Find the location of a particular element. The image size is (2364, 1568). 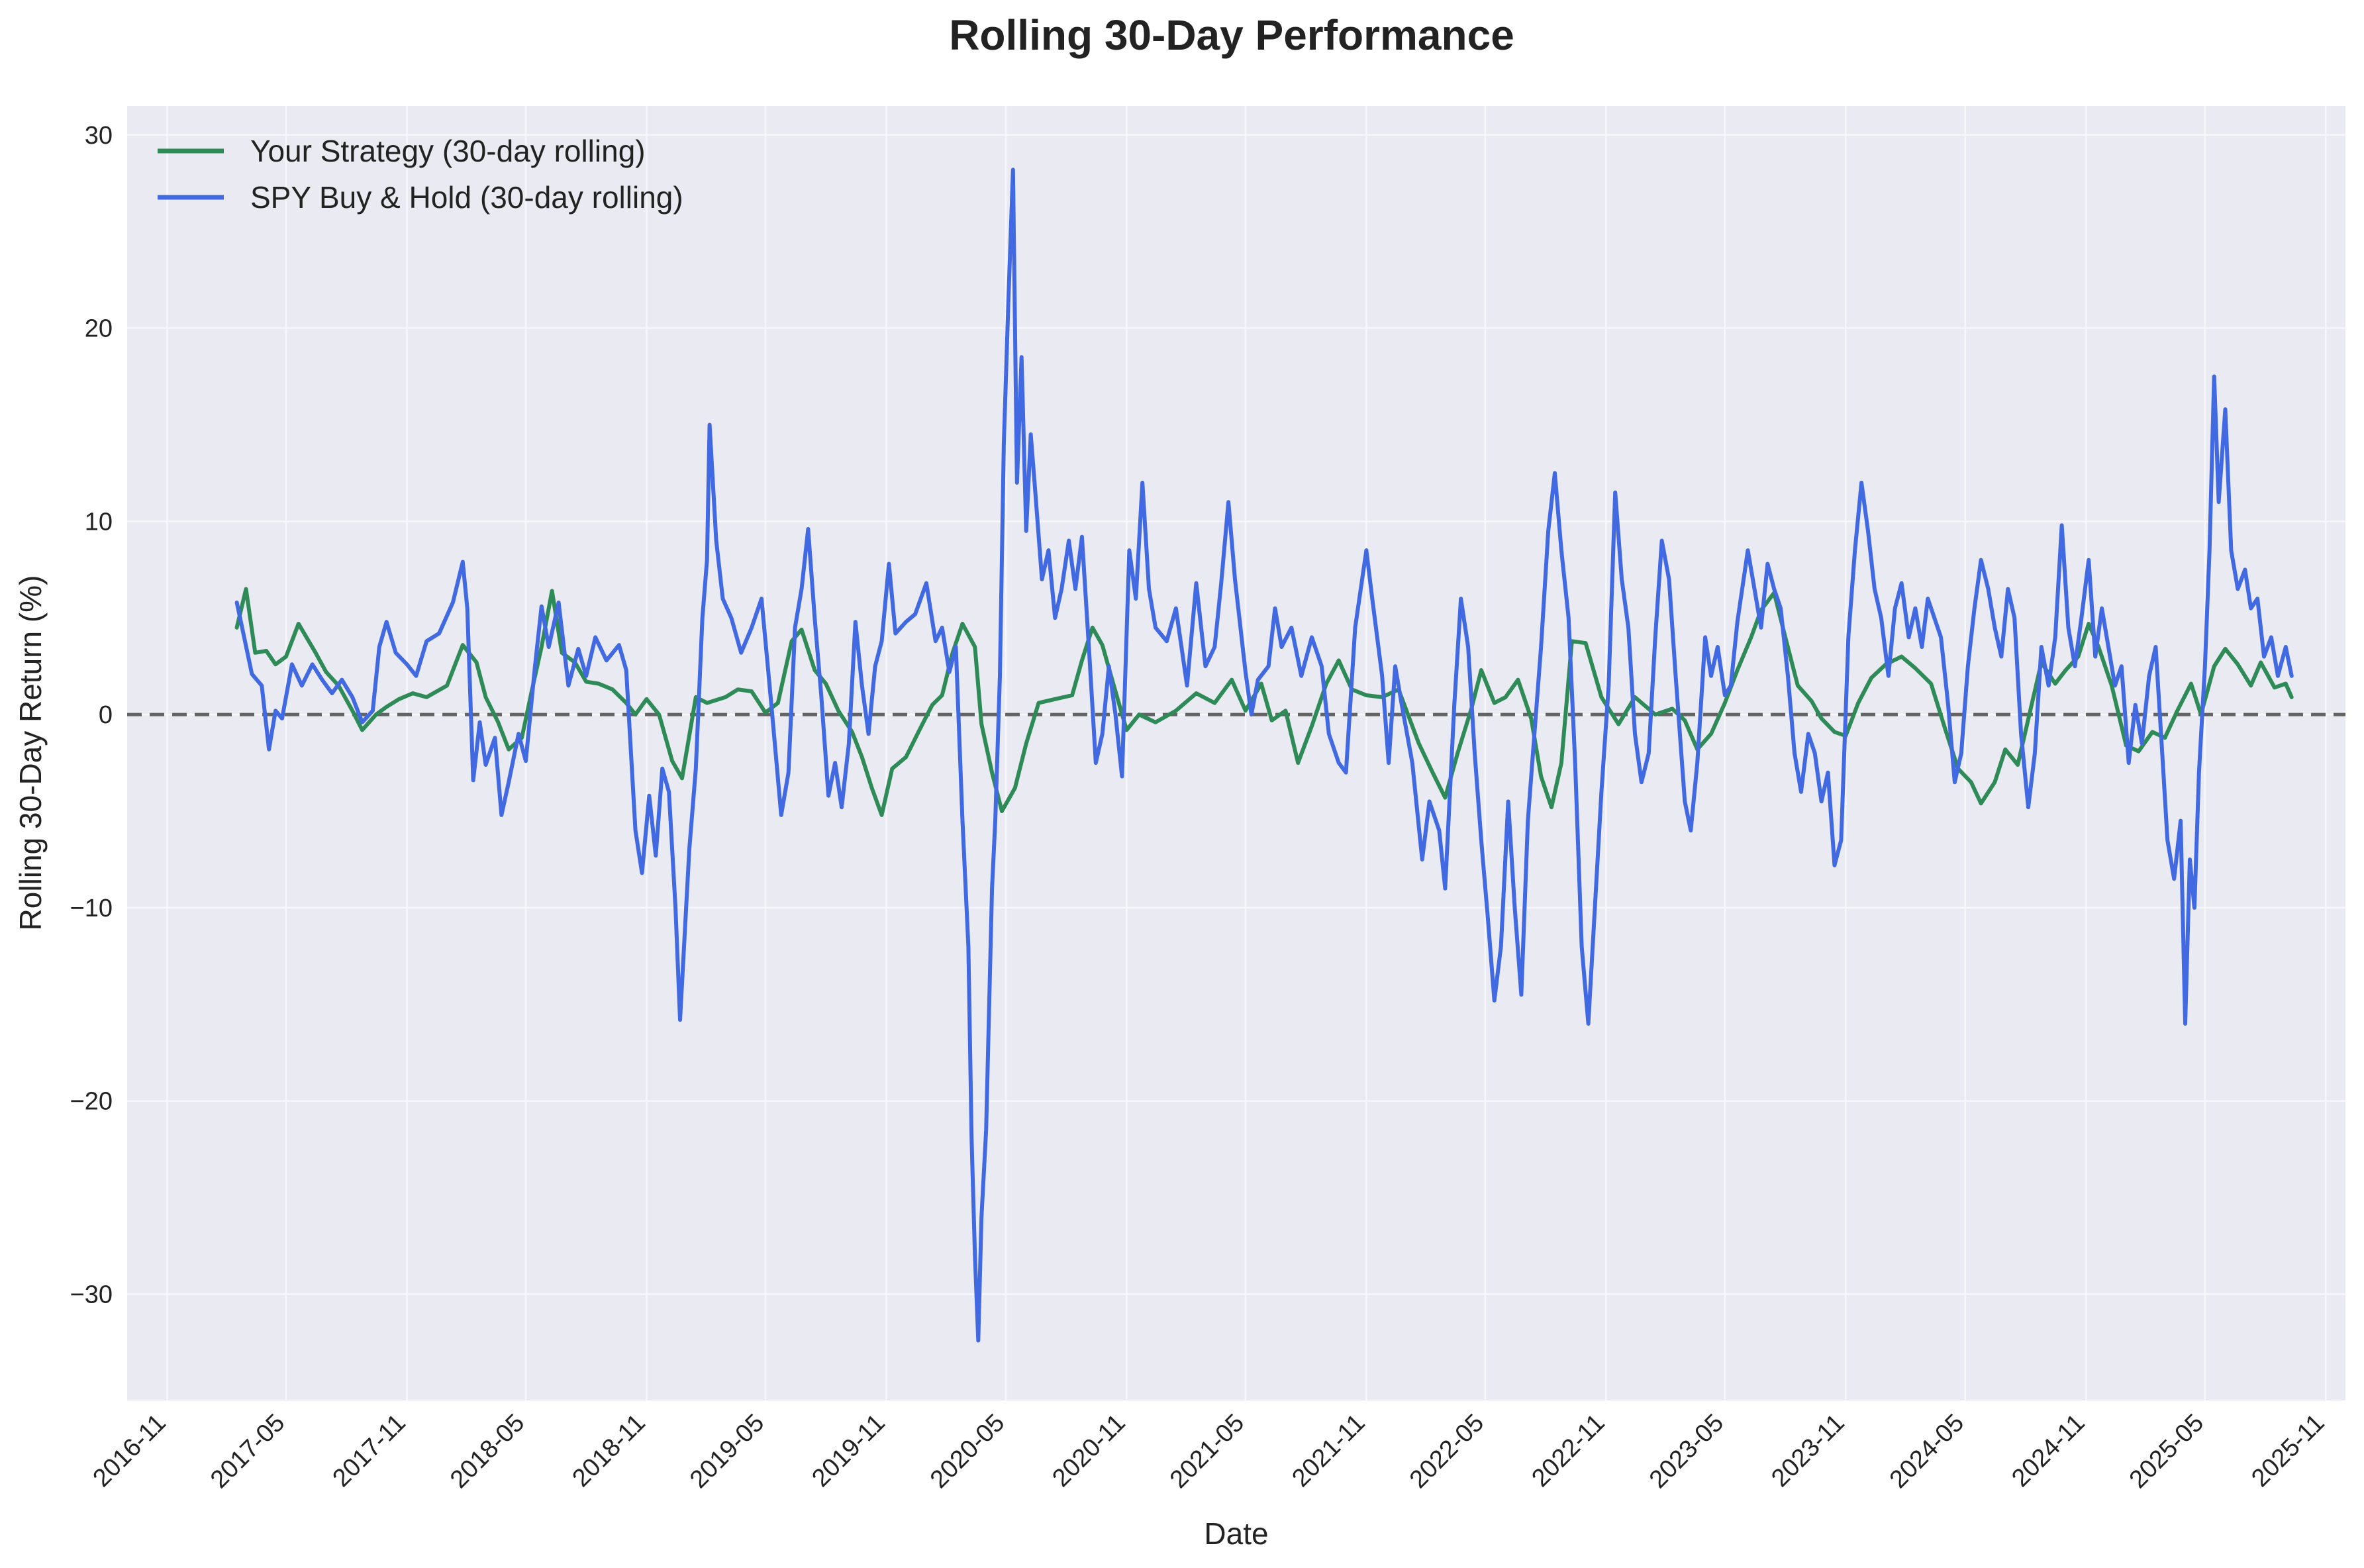

y-tick-label: 30 is located at coordinates (99, 136).